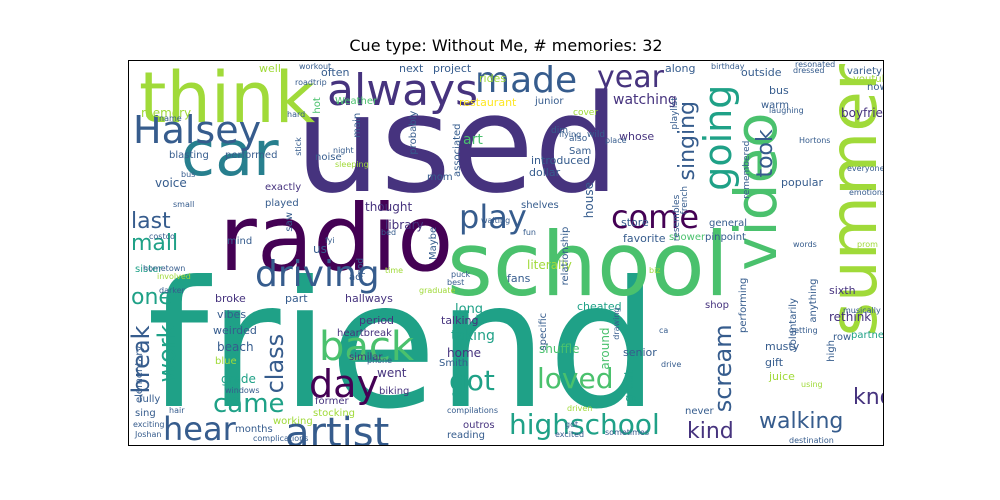  Describe the element at coordinates (164, 268) in the screenshot. I see `word-hometown: hometown` at that location.